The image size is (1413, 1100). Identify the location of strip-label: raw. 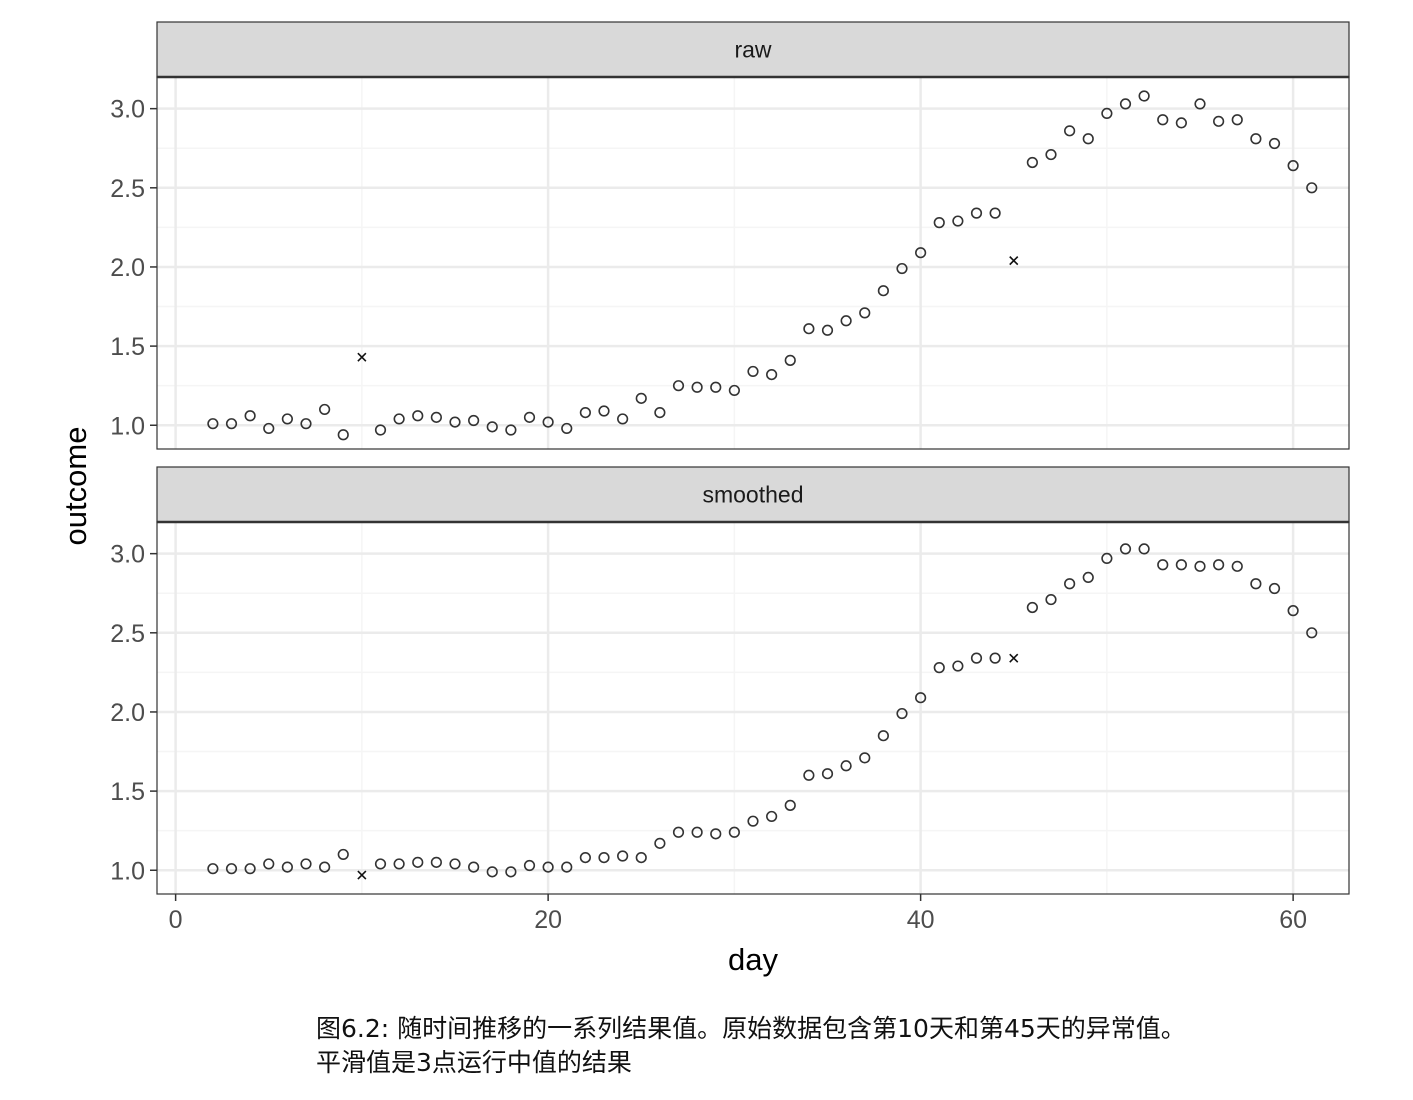
(752, 50).